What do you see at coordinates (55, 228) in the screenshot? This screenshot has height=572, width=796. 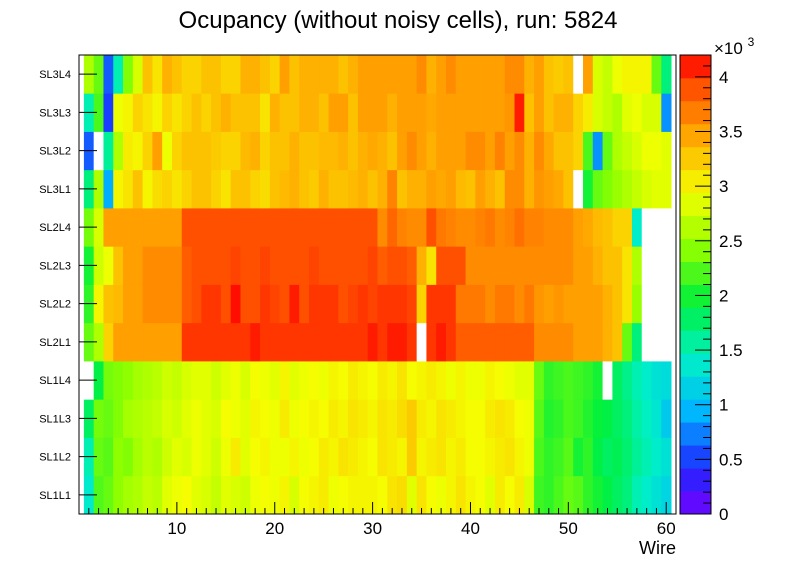 I see `y-tick-label: SL2L4` at bounding box center [55, 228].